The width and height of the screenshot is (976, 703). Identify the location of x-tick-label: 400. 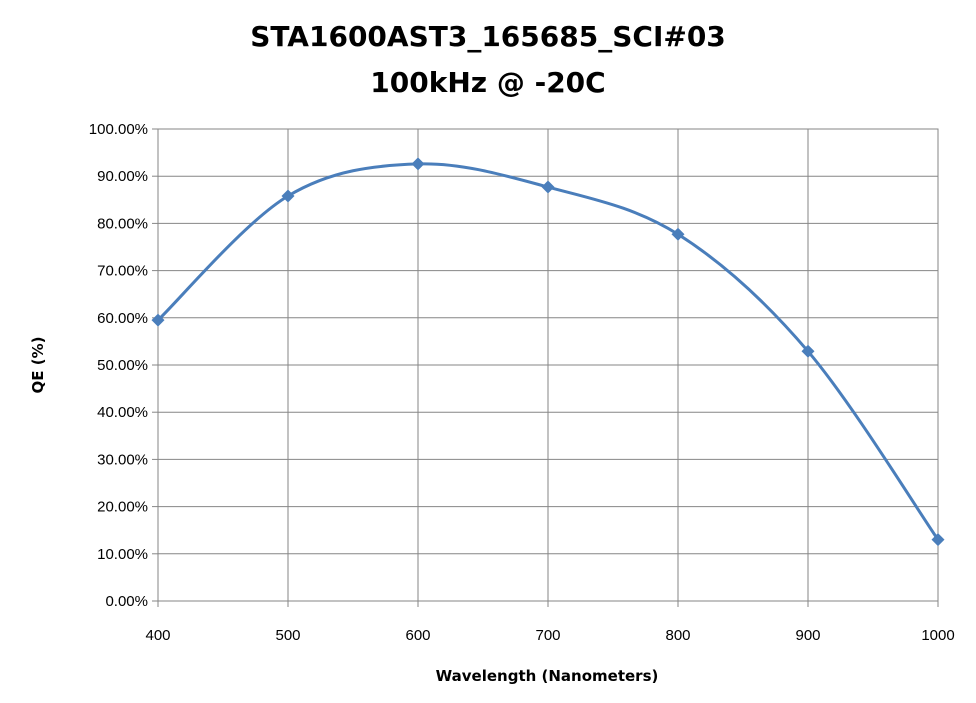
(157, 635).